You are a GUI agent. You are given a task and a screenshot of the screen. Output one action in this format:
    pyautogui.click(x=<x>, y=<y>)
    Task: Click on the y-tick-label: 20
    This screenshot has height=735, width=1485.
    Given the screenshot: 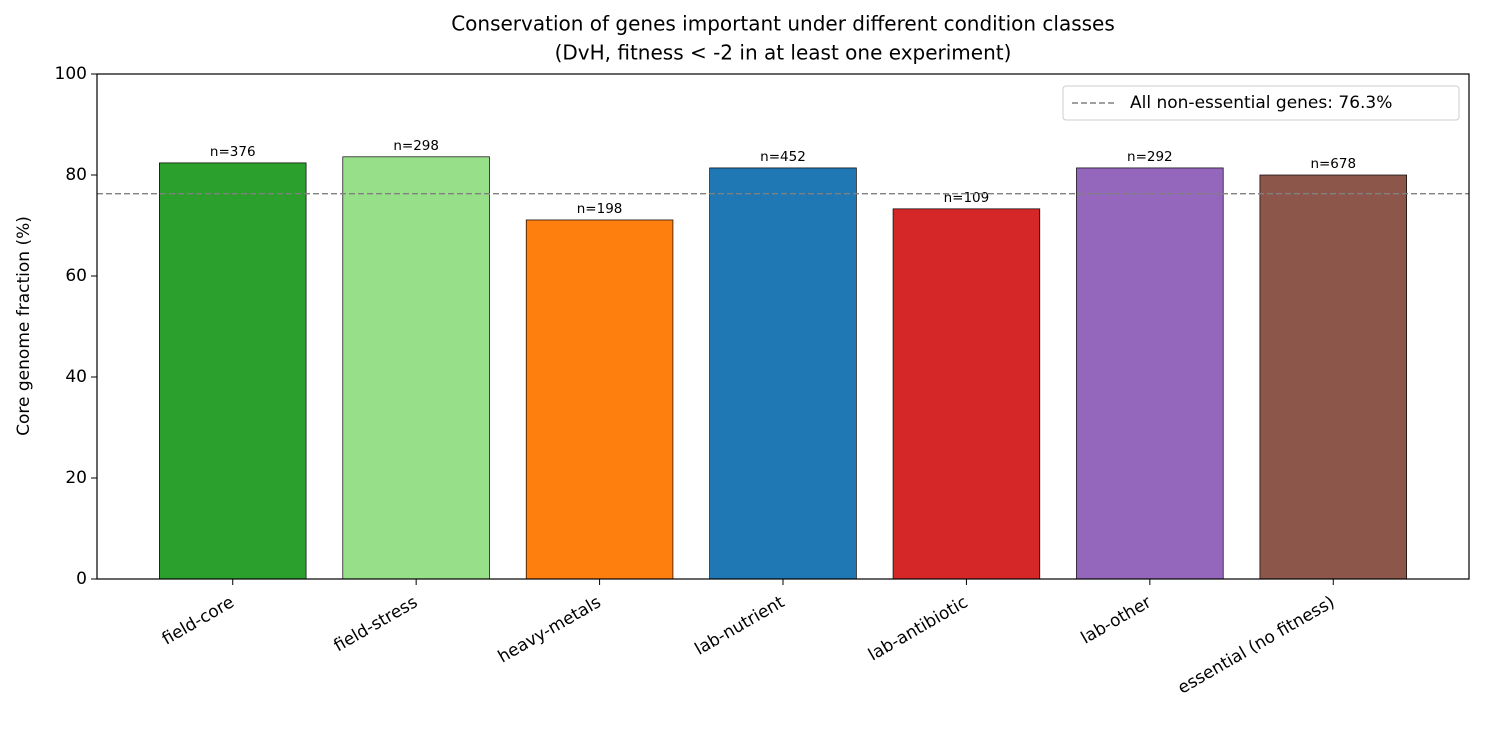 What is the action you would take?
    pyautogui.click(x=76, y=478)
    